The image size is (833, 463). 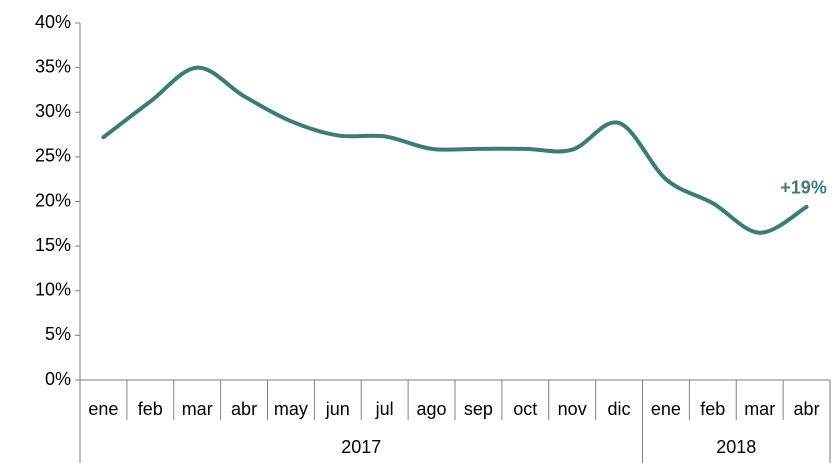 What do you see at coordinates (619, 409) in the screenshot?
I see `x-tick-label: dic` at bounding box center [619, 409].